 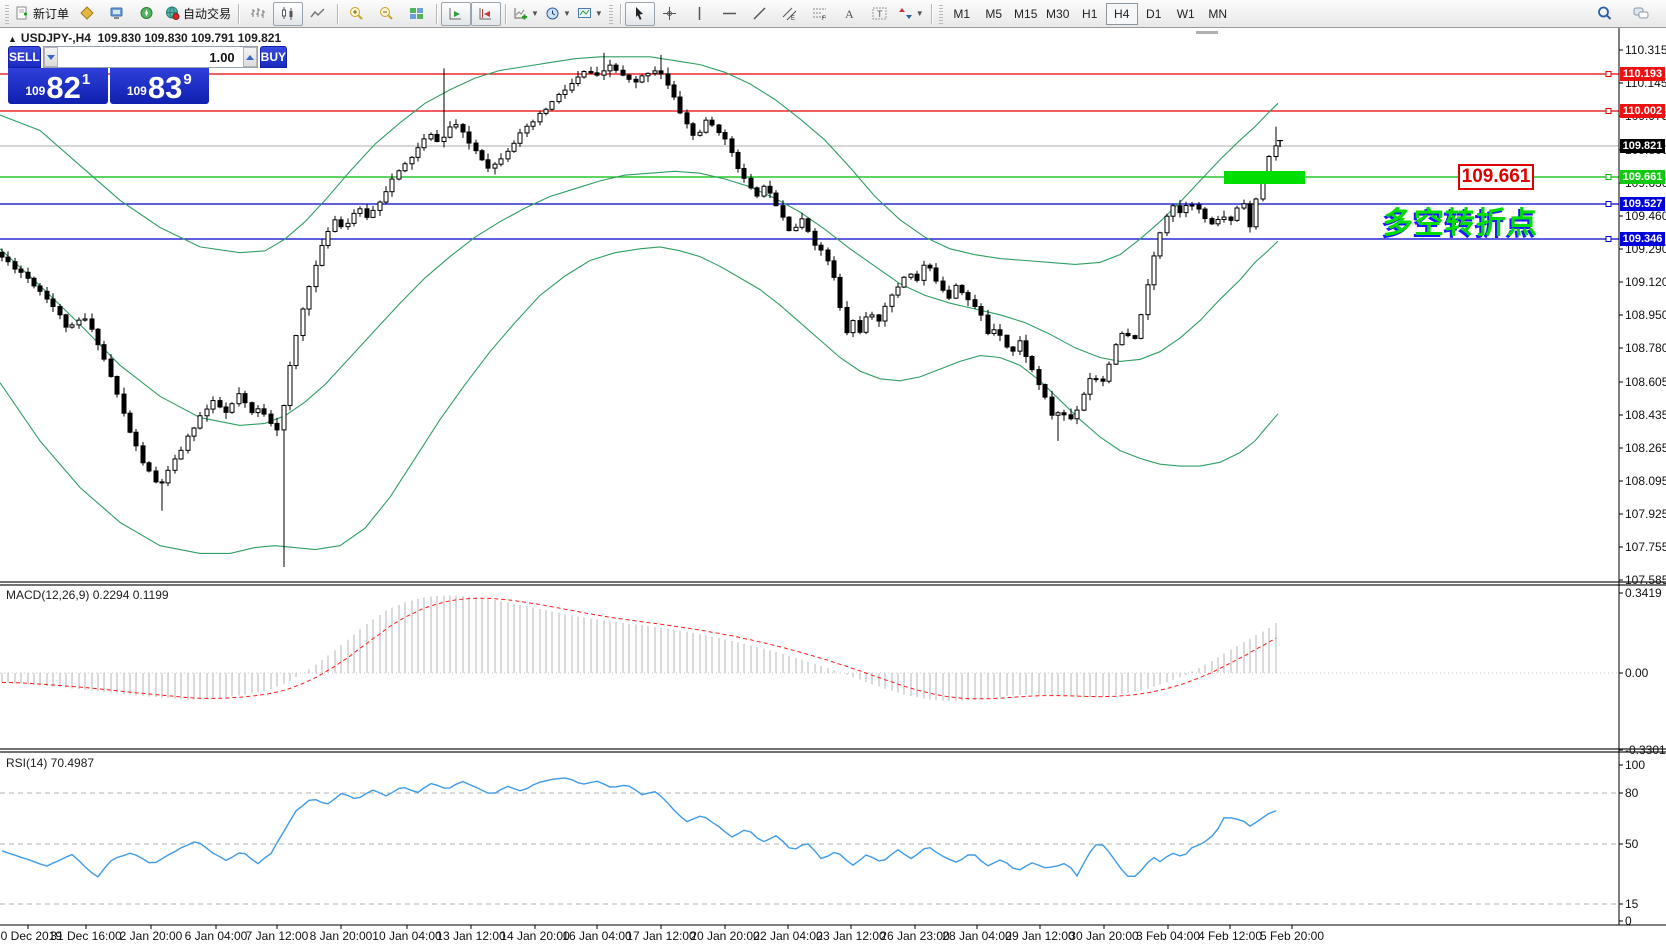 I want to click on periods-button: ▼, so click(x=558, y=14).